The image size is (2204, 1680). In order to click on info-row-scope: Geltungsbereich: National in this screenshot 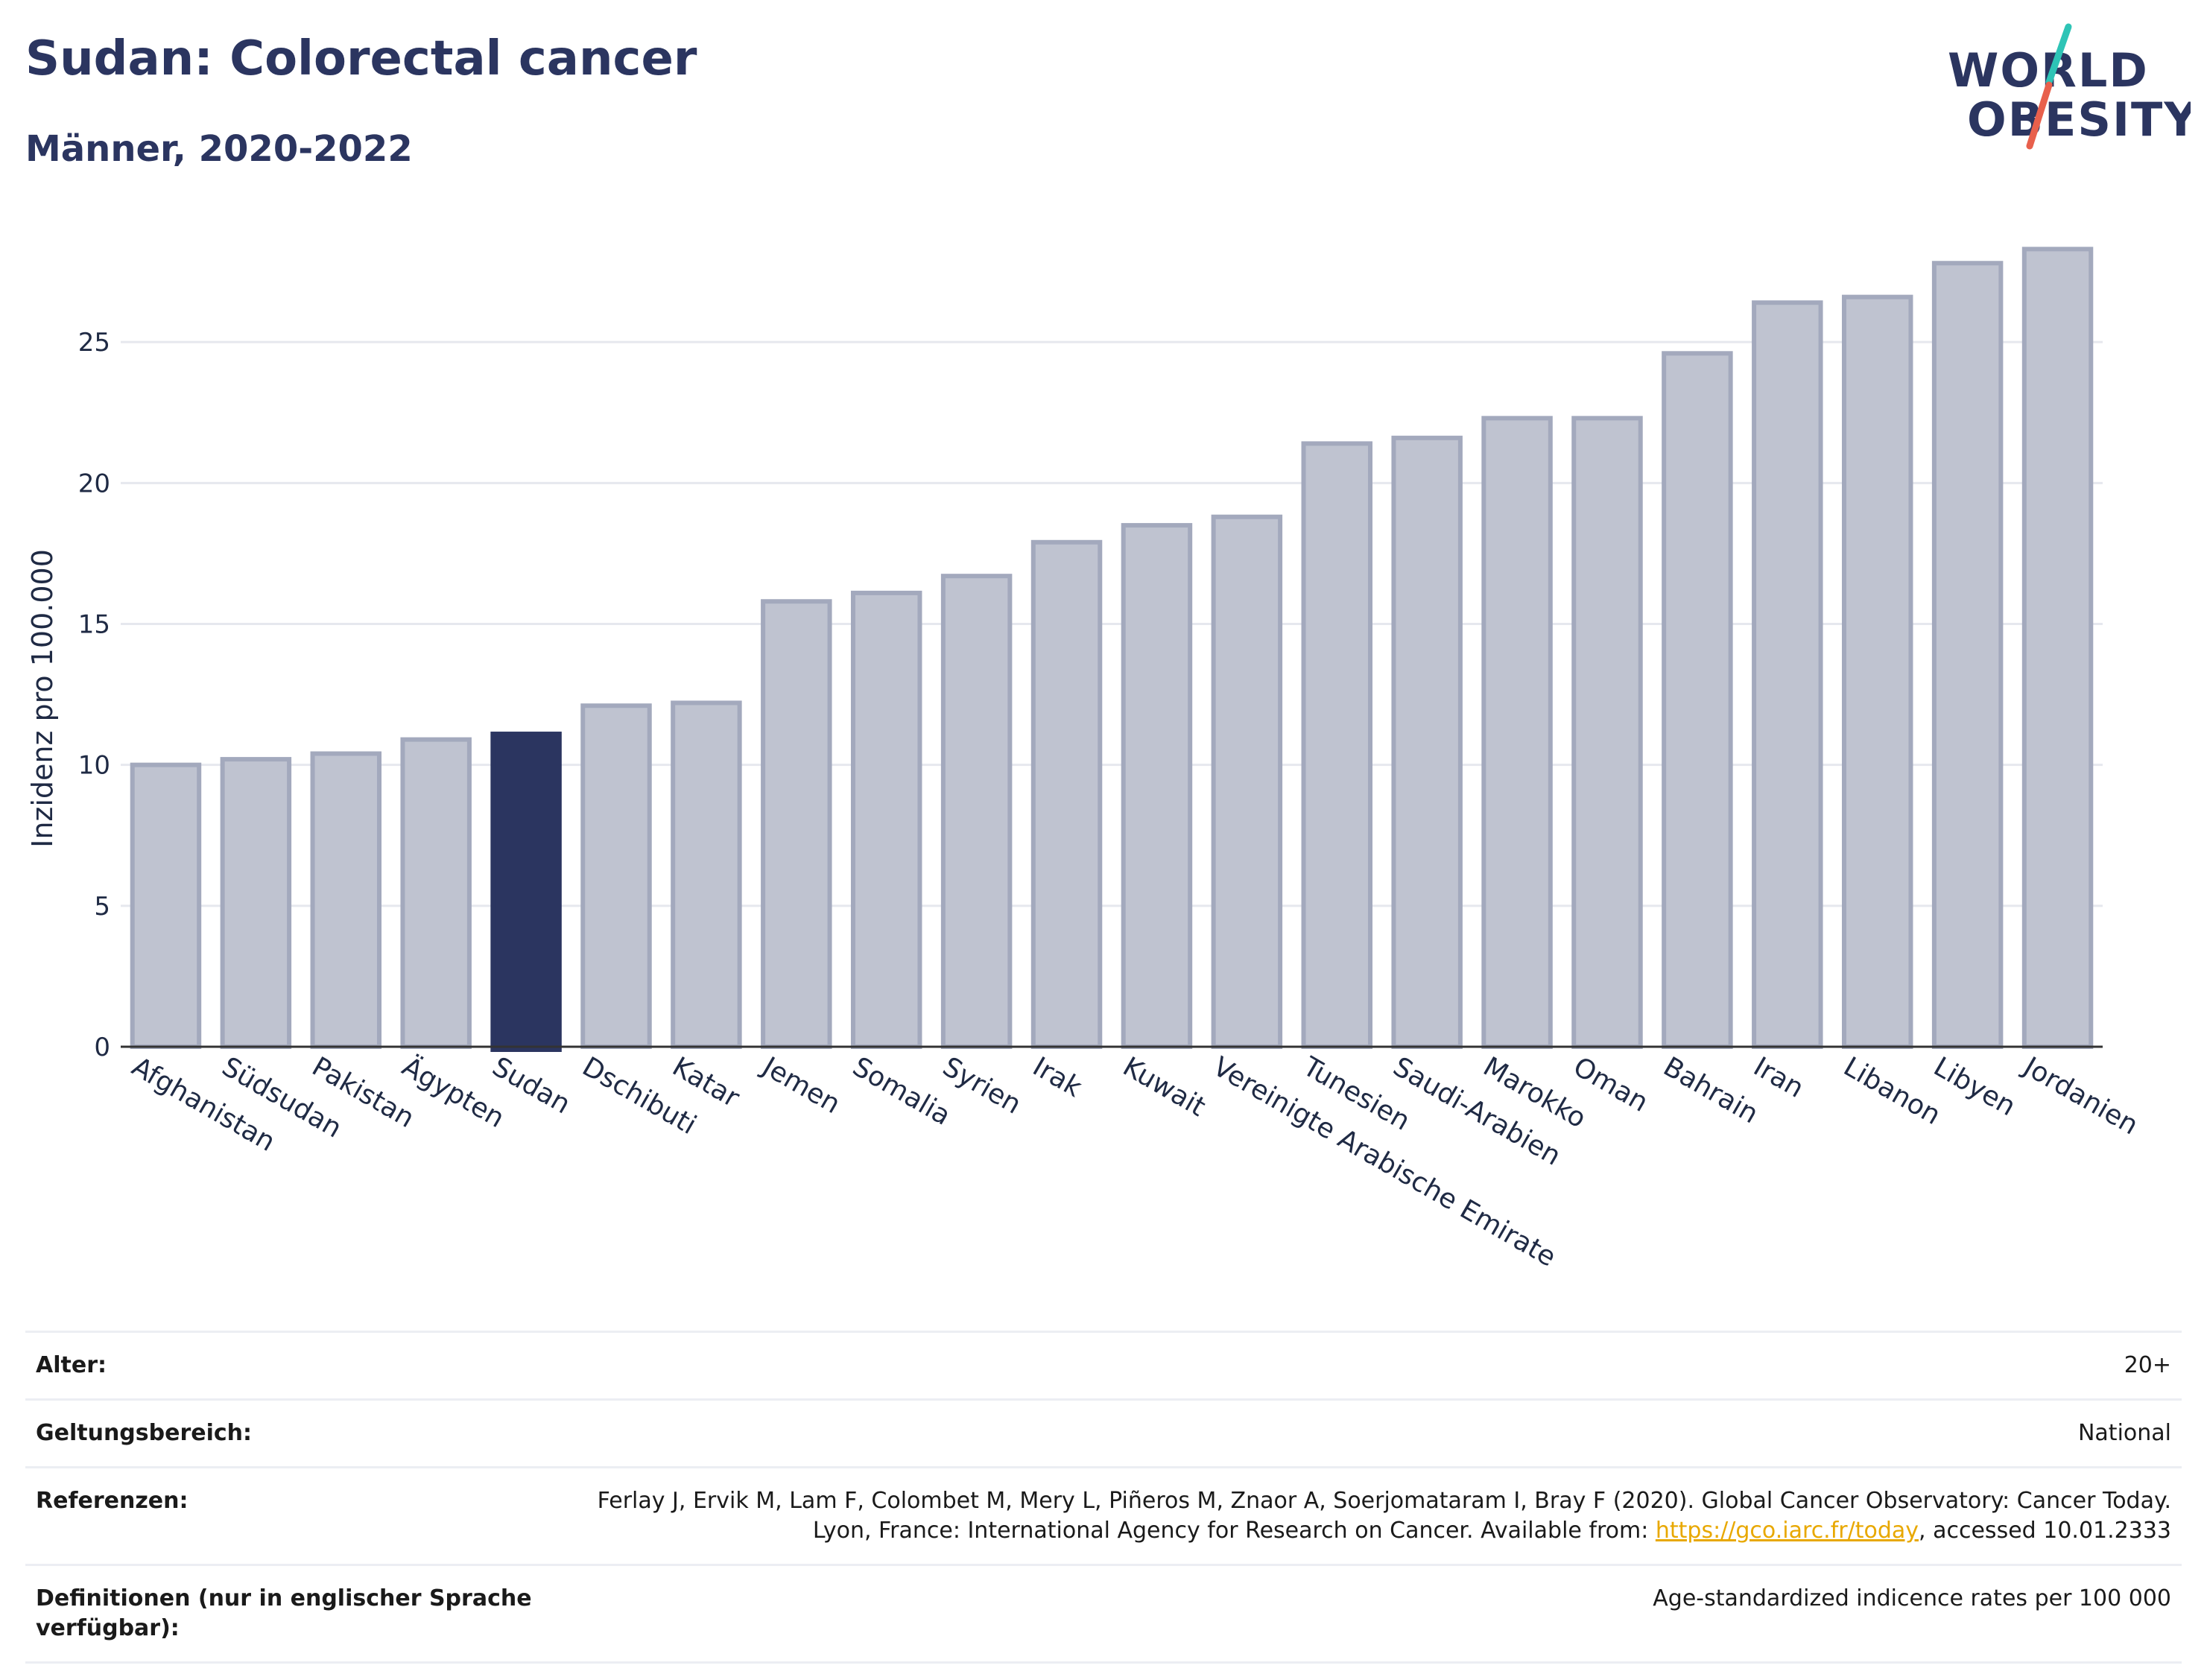, I will do `click(1103, 1433)`.